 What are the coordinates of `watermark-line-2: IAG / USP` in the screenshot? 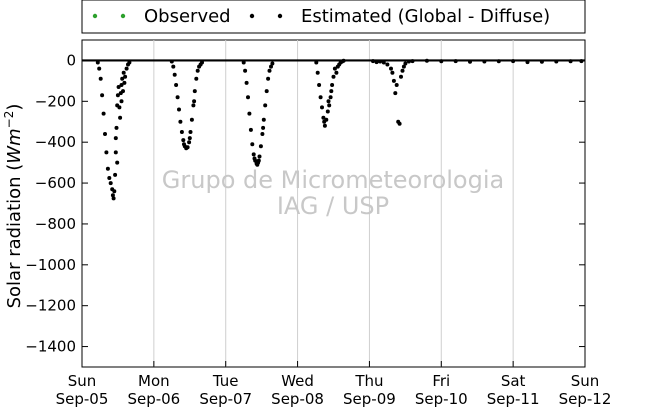 It's located at (333, 206).